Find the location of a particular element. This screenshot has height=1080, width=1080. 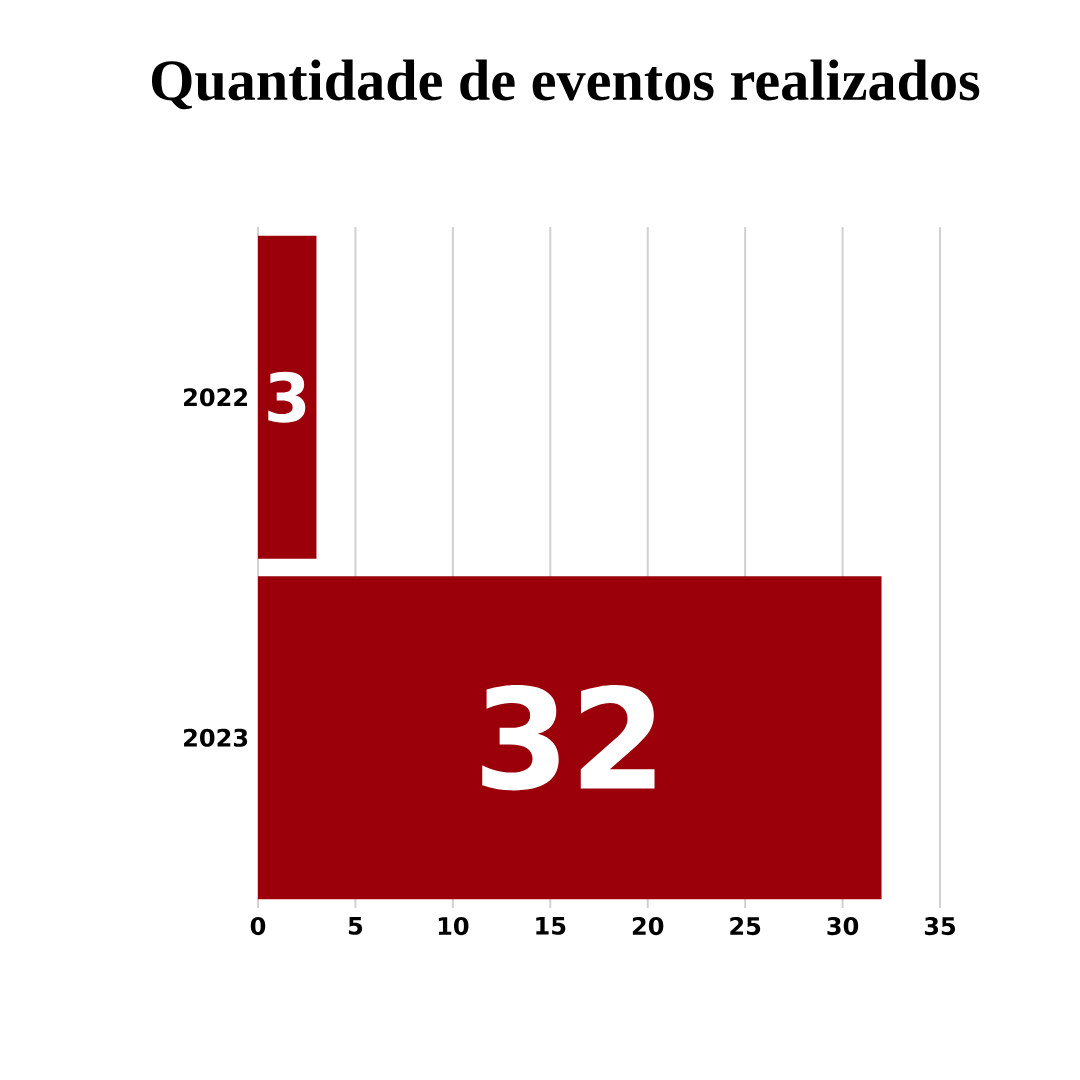

x-tick-label: 25 is located at coordinates (745, 926).